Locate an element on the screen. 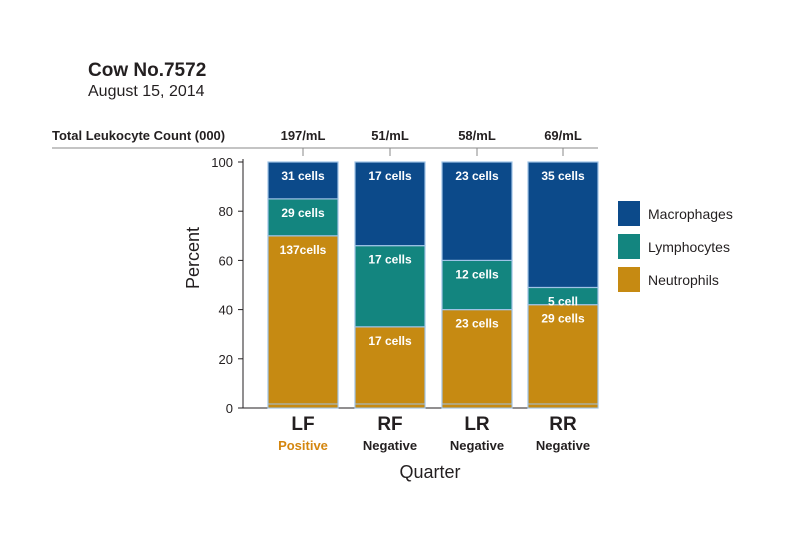 This screenshot has height=533, width=800. total-count-label: 58/mL is located at coordinates (477, 135).